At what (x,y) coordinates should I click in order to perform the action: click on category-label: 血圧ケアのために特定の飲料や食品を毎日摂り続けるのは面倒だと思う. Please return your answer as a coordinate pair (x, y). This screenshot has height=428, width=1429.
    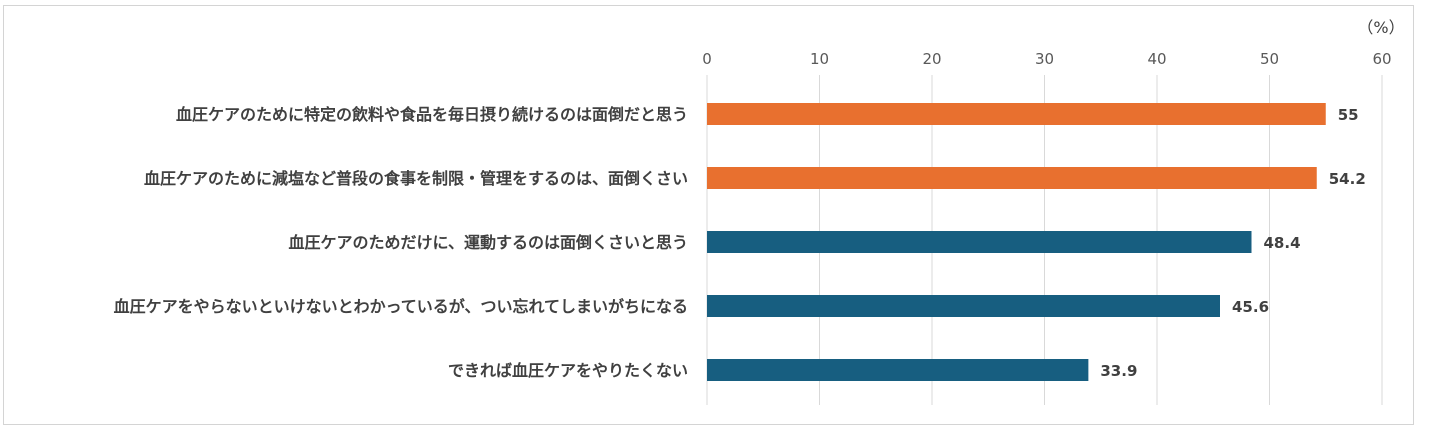
    Looking at the image, I should click on (432, 114).